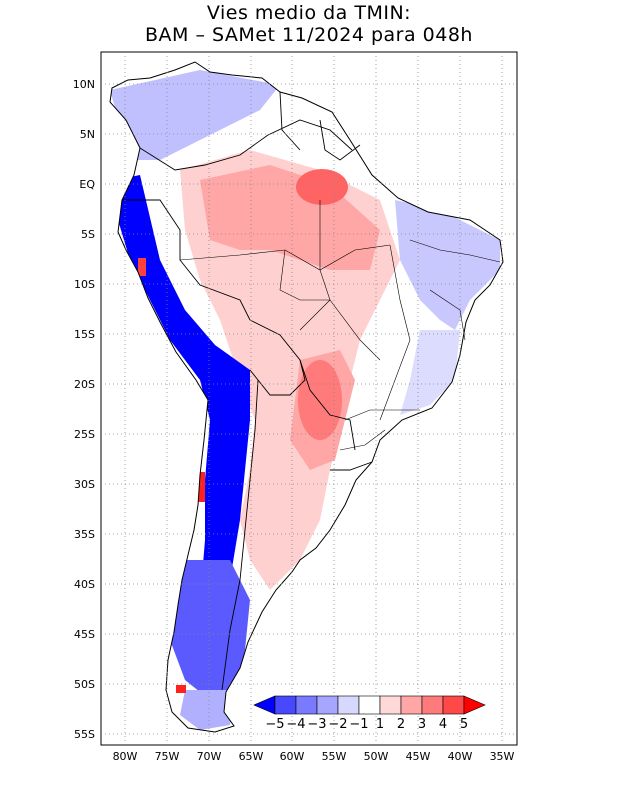 The height and width of the screenshot is (800, 618). I want to click on lon-label-50w: 50W, so click(376, 756).